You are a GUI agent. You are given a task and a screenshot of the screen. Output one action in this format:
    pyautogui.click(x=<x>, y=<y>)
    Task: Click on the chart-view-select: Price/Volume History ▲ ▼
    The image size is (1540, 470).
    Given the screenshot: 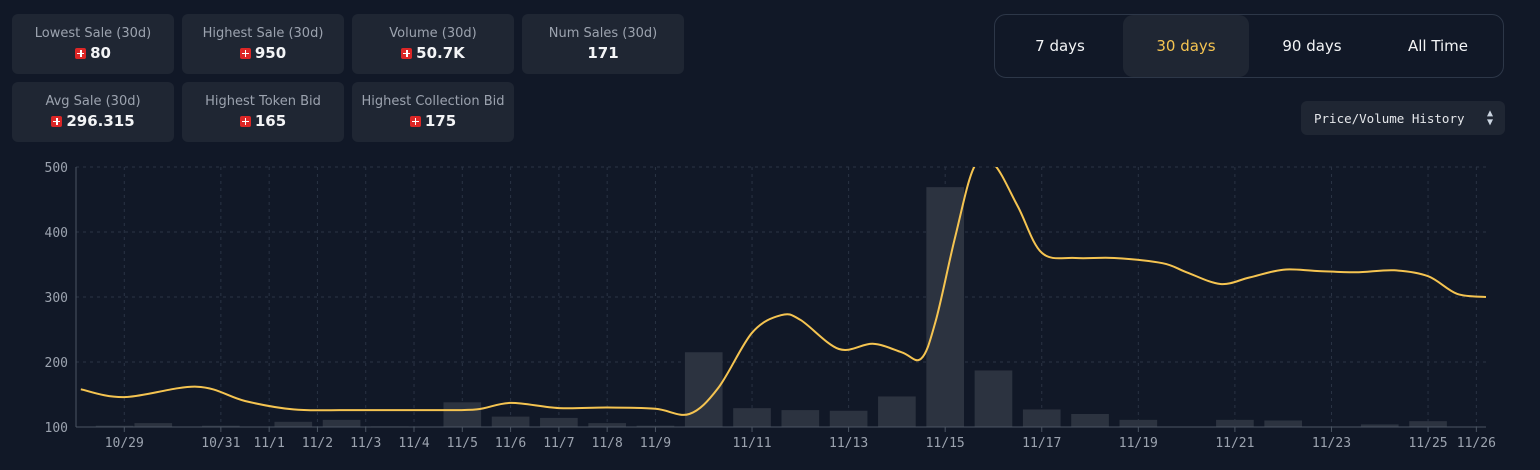 What is the action you would take?
    pyautogui.click(x=1403, y=118)
    